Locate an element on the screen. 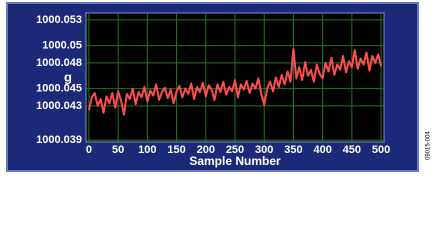 The width and height of the screenshot is (435, 240). x-tick-label: 200 is located at coordinates (206, 150).